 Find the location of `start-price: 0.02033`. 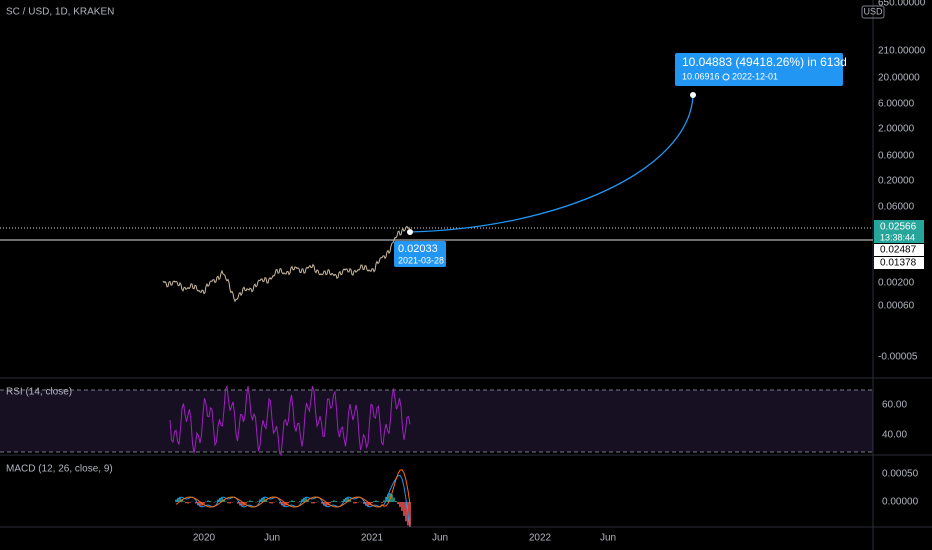

start-price: 0.02033 is located at coordinates (418, 249).